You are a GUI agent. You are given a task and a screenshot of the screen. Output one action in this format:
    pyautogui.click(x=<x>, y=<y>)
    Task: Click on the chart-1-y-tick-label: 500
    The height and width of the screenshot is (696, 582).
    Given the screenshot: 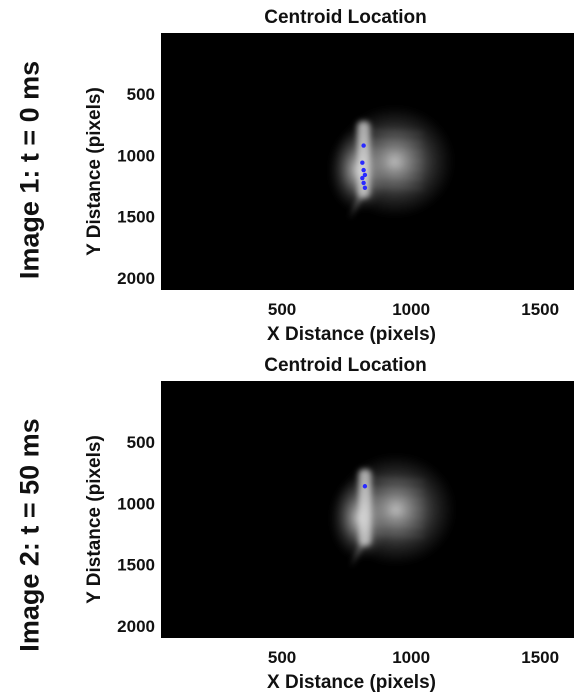 What is the action you would take?
    pyautogui.click(x=141, y=94)
    